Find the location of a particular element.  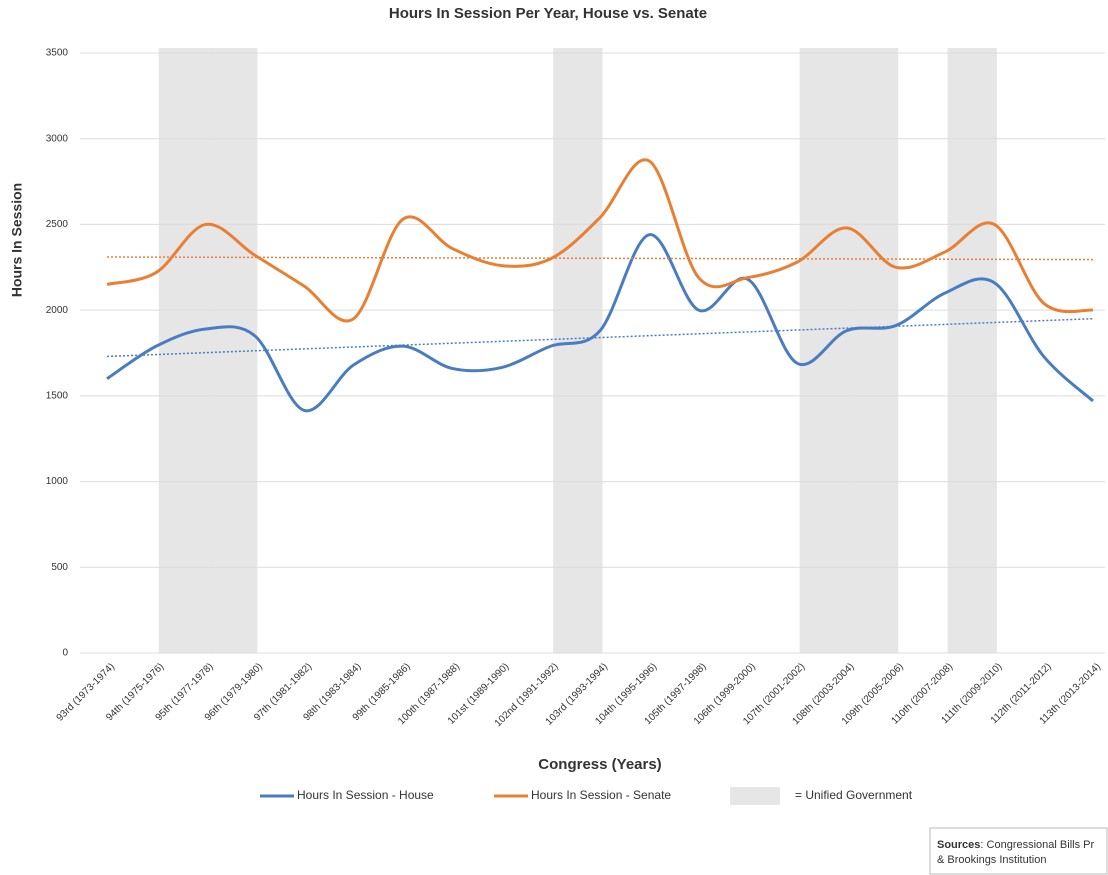

legend-label: Hours In Session - Senate is located at coordinates (601, 795).